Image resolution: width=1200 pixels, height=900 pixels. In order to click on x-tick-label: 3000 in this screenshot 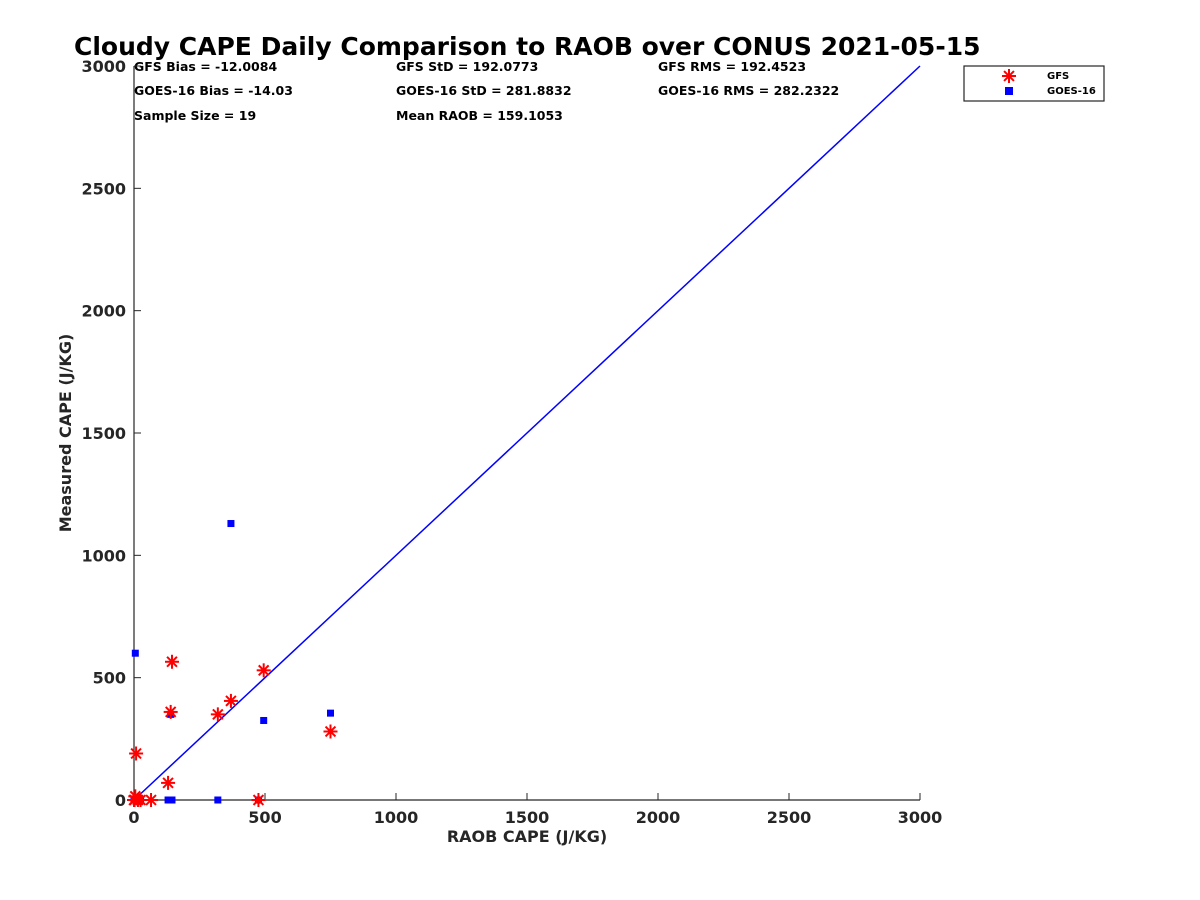, I will do `click(920, 817)`.